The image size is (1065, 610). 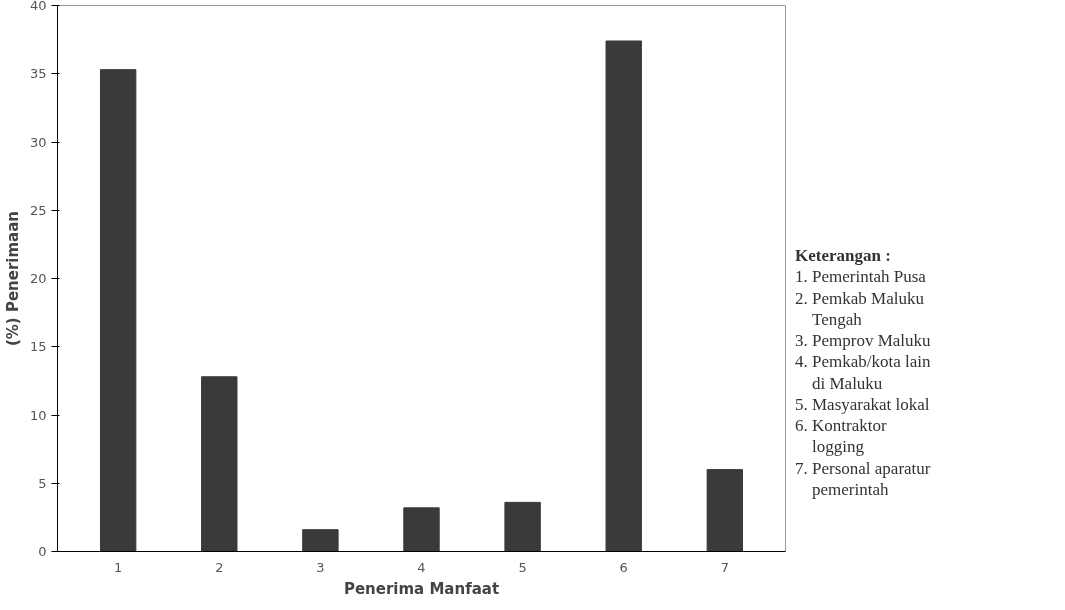 What do you see at coordinates (863, 404) in the screenshot?
I see `text: 5. Masyarakat lokal` at bounding box center [863, 404].